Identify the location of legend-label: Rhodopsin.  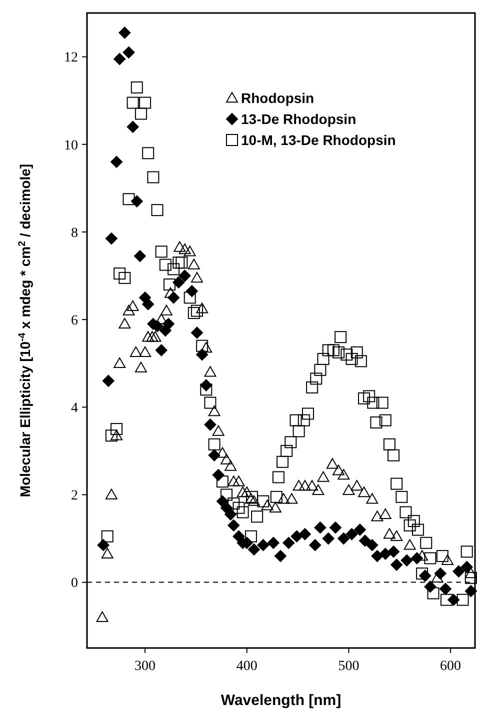
(277, 98).